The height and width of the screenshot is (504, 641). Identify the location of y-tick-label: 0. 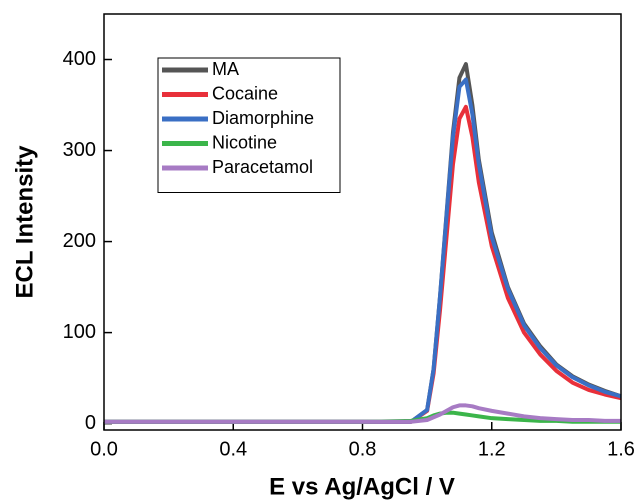
(90, 423).